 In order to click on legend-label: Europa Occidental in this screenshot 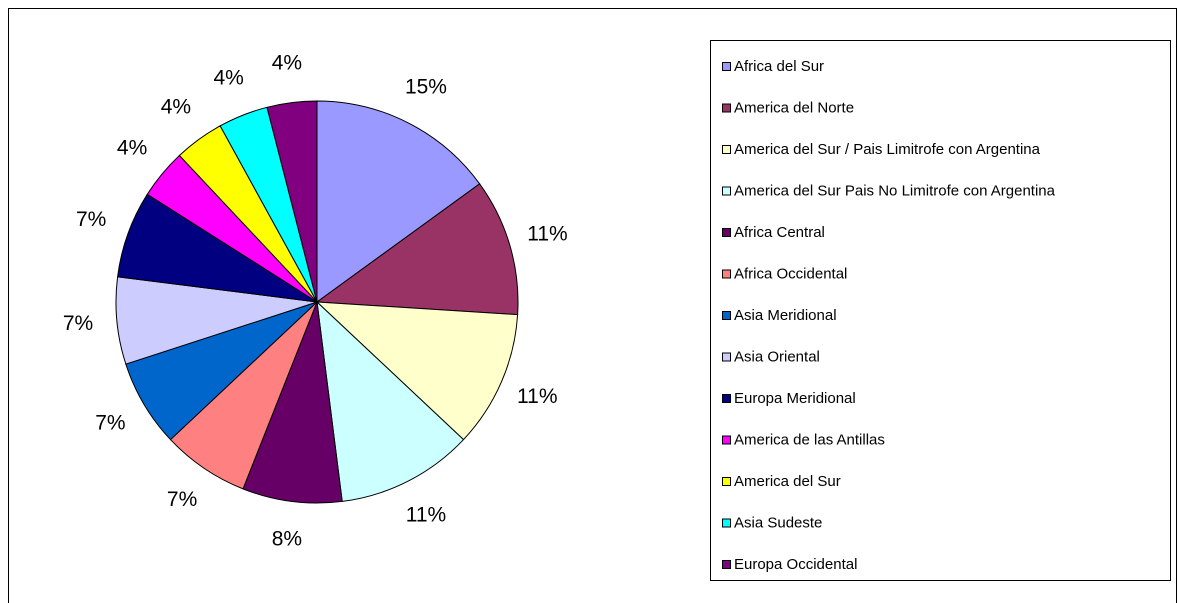, I will do `click(795, 564)`.